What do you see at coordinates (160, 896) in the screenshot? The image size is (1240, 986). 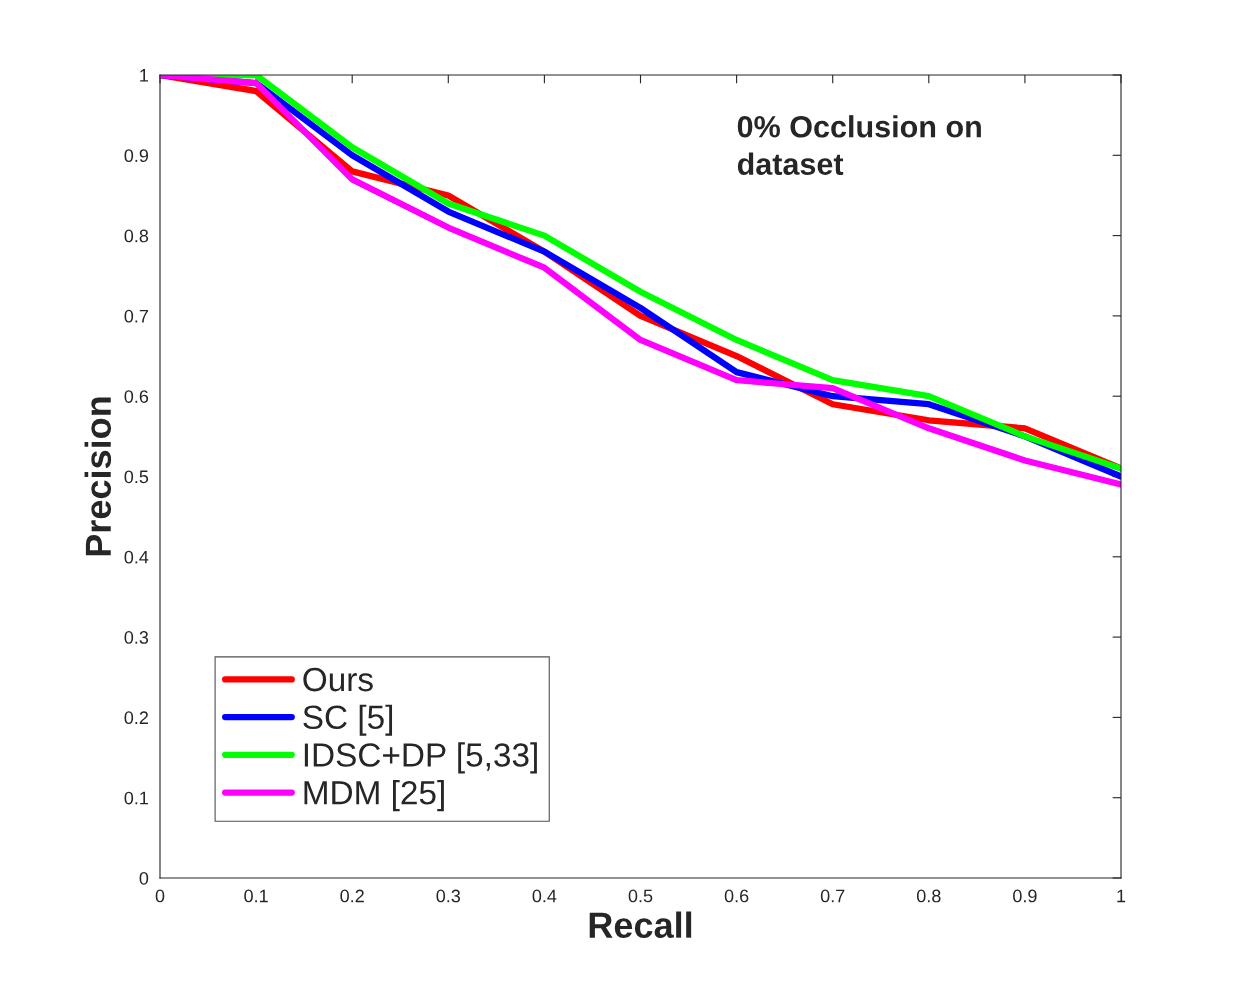 I see `x-tick-label: 0` at bounding box center [160, 896].